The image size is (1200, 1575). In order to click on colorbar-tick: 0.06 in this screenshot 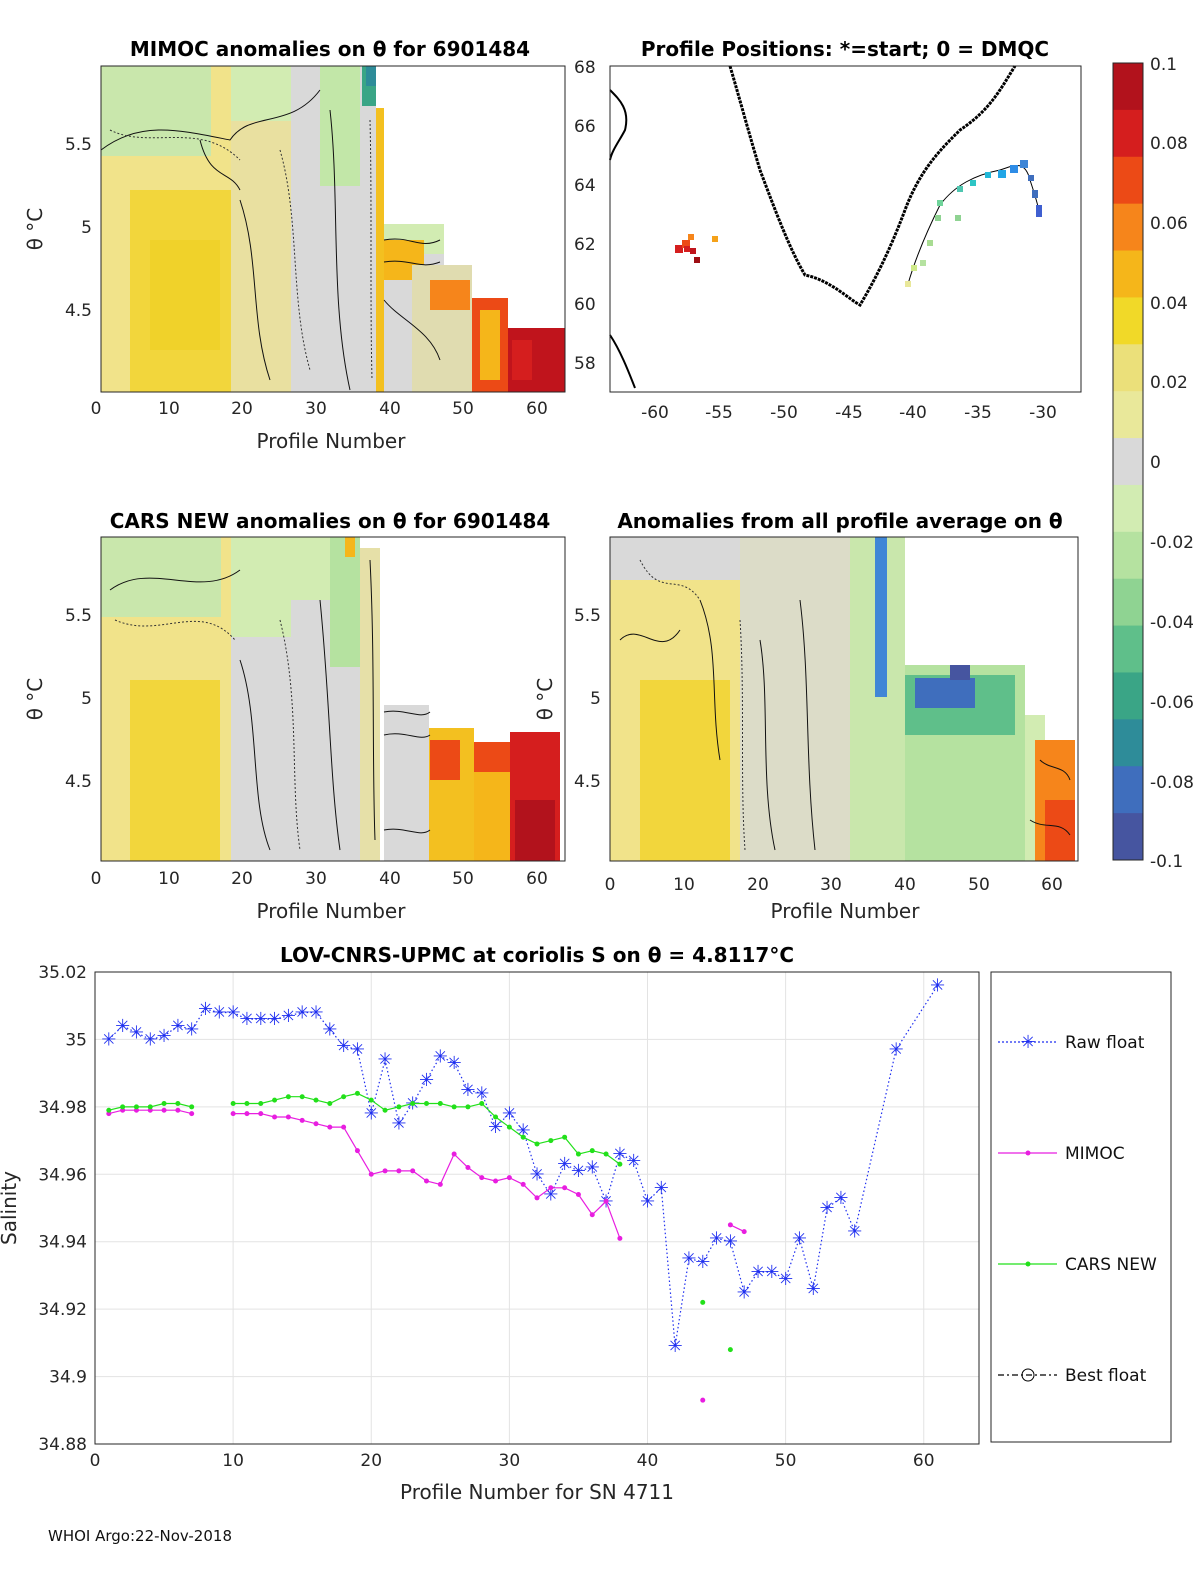, I will do `click(1169, 224)`.